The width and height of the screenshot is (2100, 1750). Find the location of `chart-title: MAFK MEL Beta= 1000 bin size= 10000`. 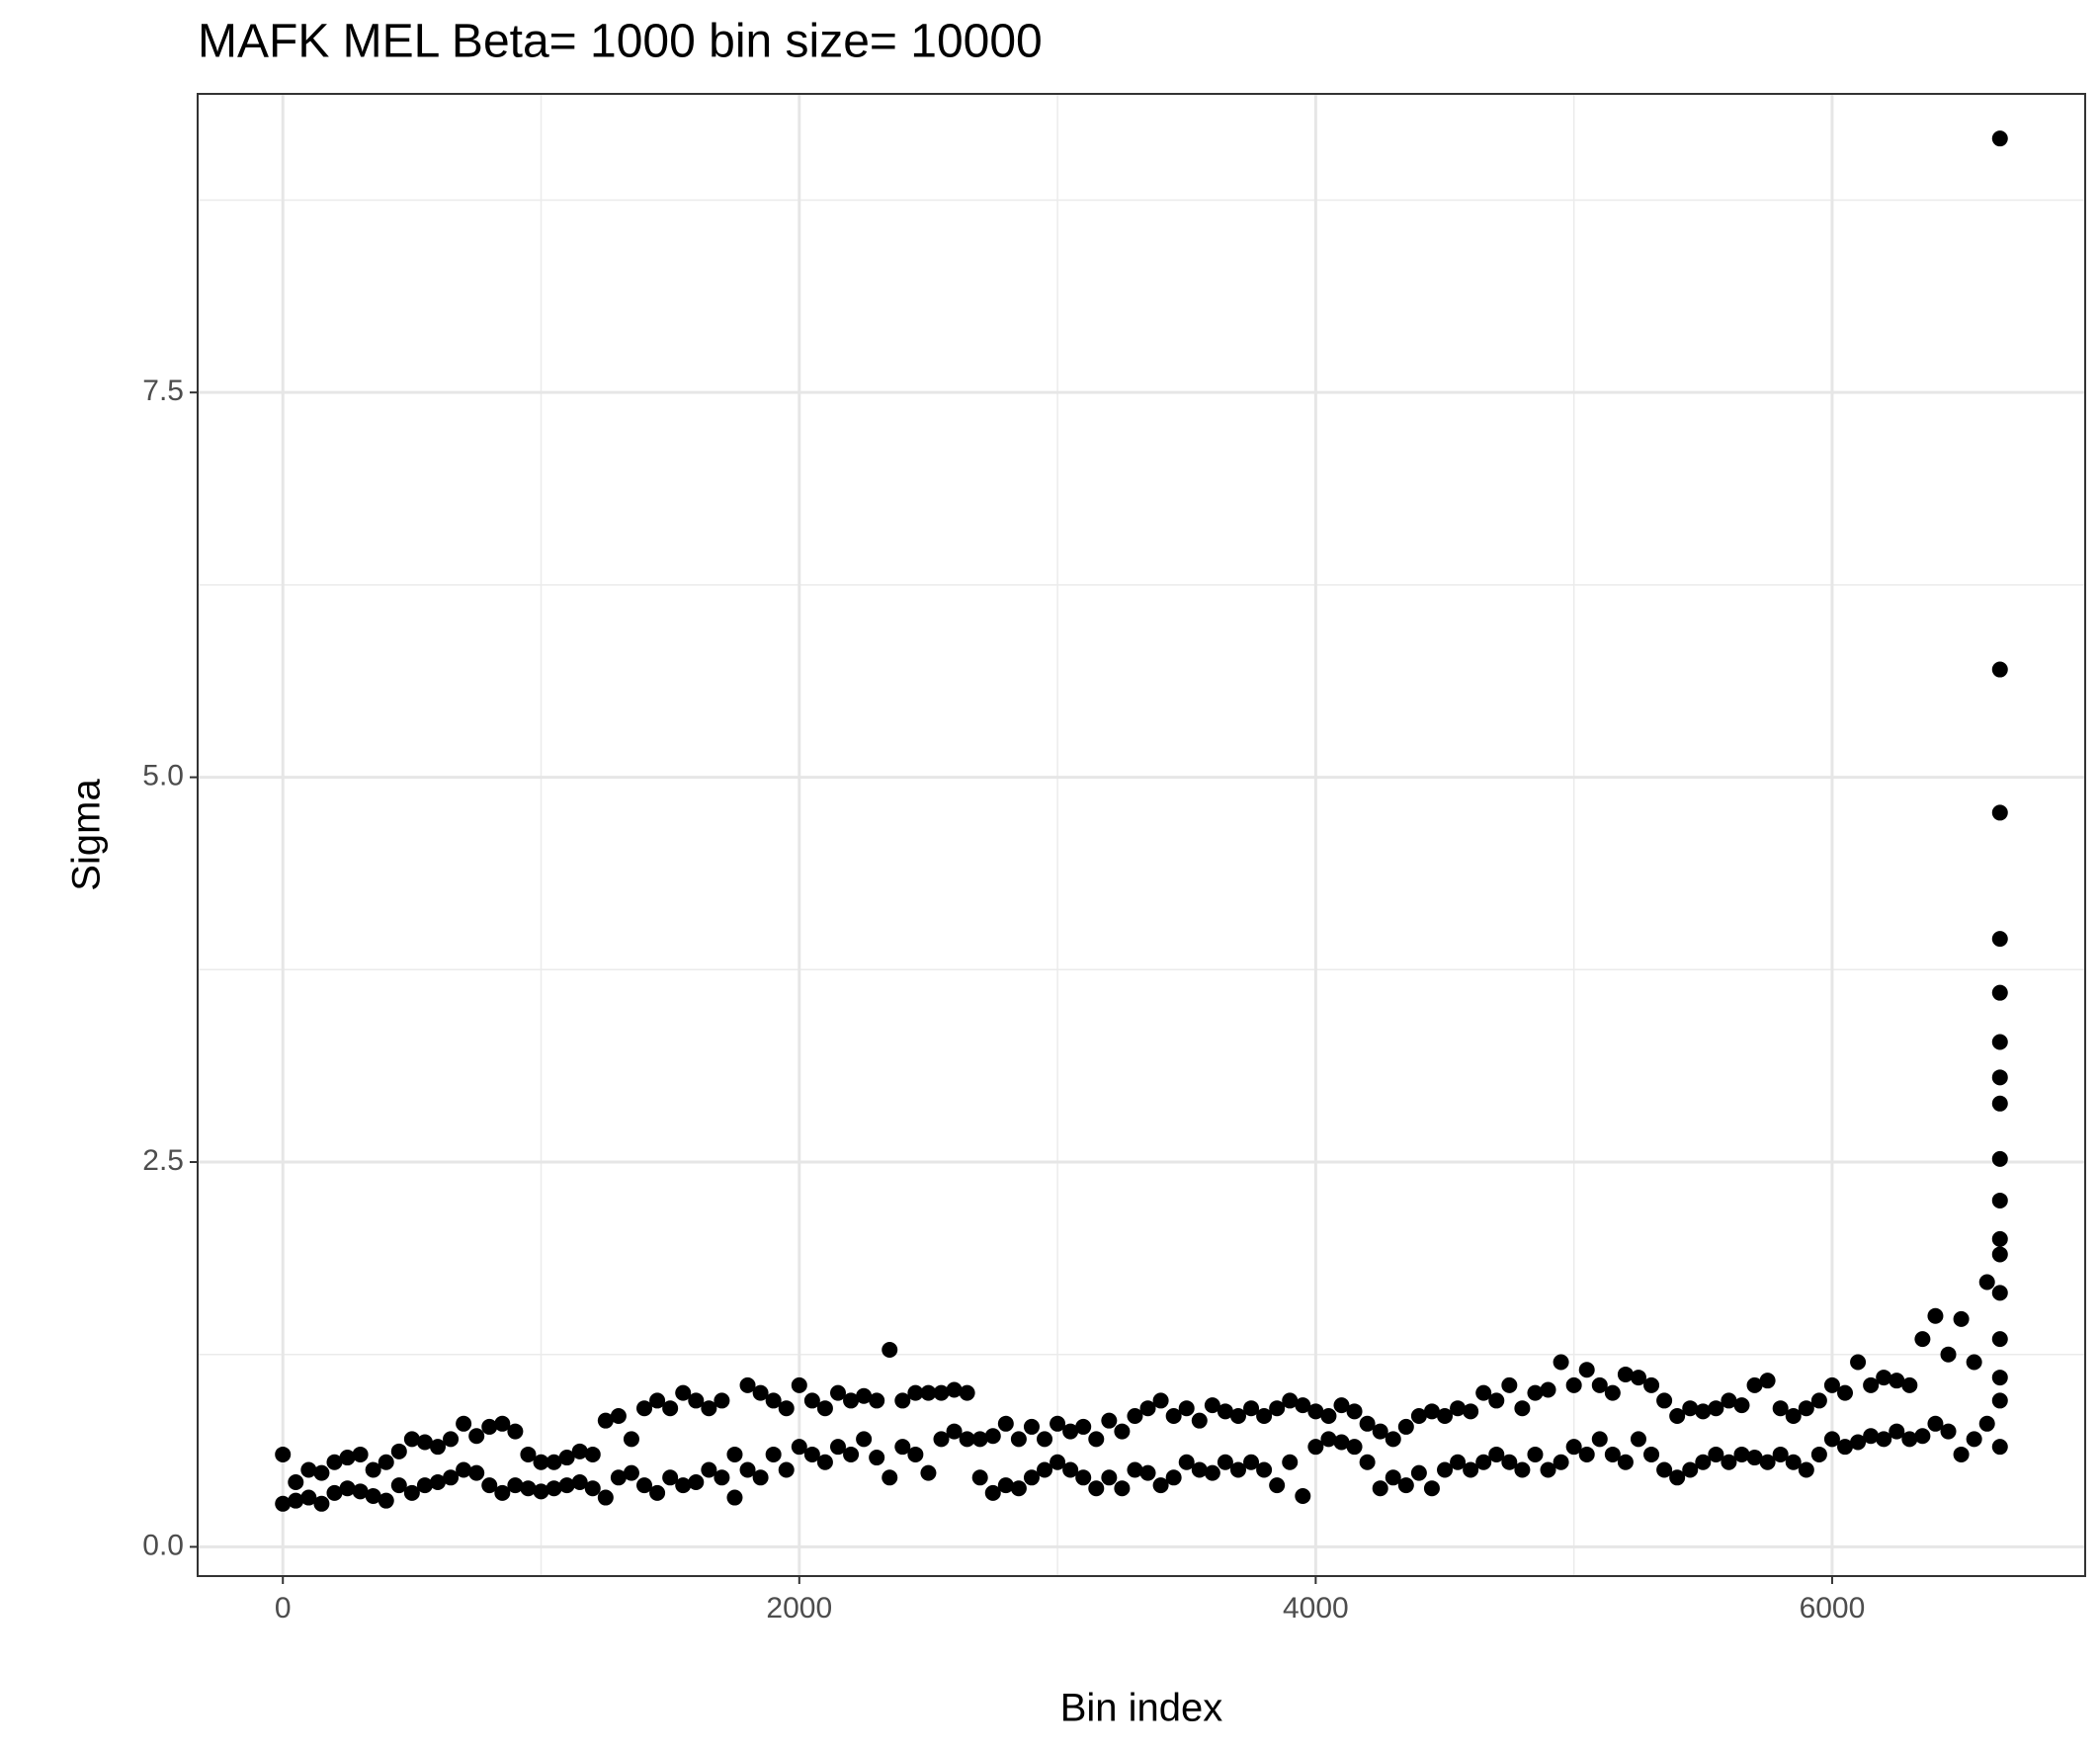

chart-title: MAFK MEL Beta= 1000 bin size= 10000 is located at coordinates (620, 42).